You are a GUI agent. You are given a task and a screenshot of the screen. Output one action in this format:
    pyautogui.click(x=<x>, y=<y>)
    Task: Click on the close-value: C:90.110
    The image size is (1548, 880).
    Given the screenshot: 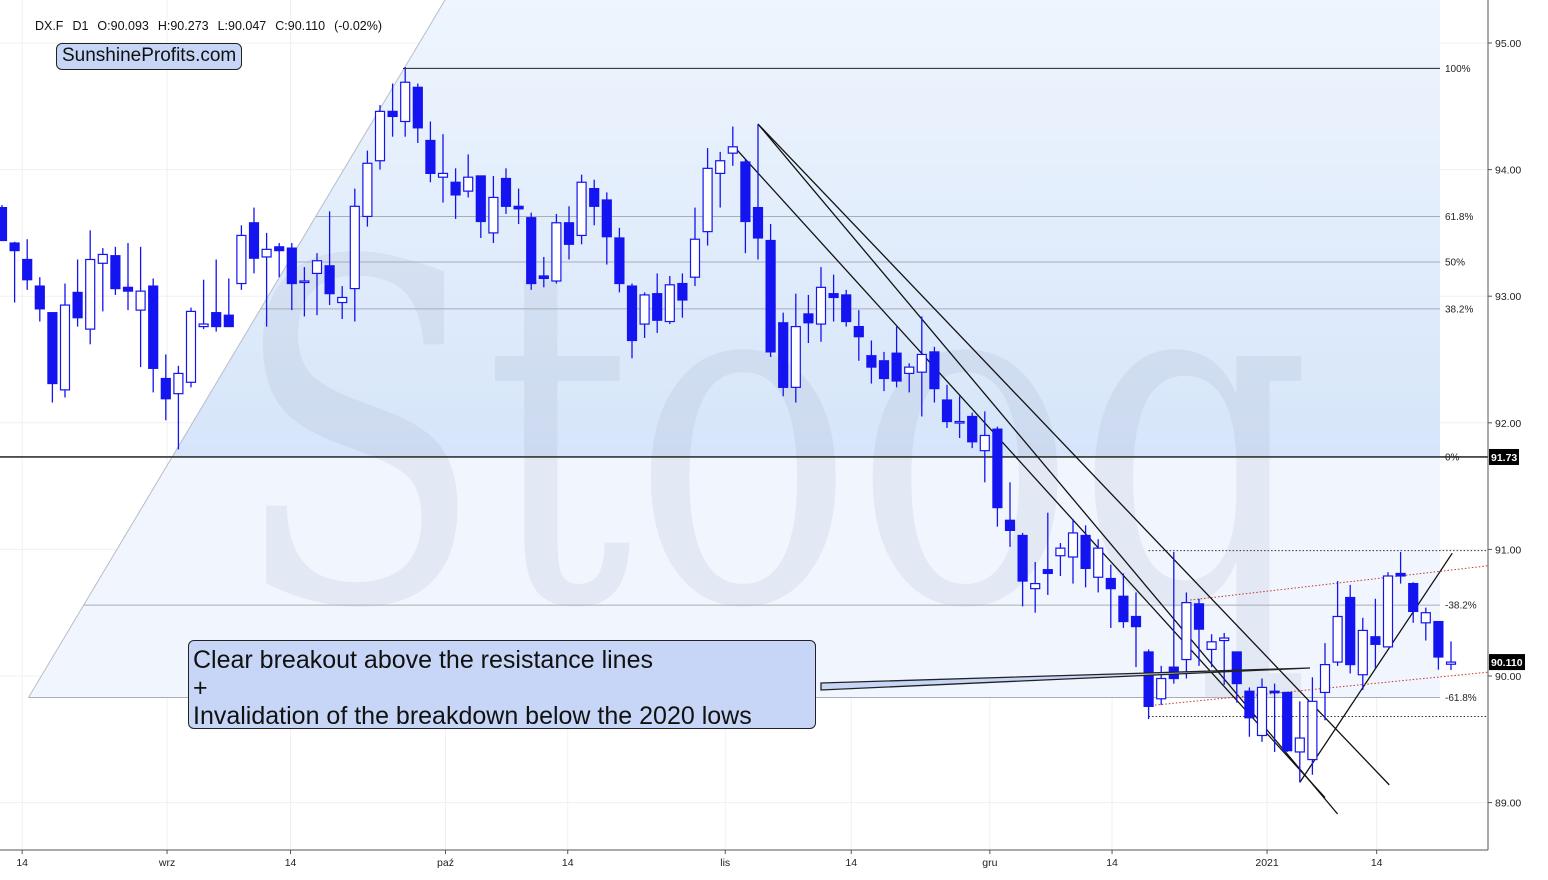 What is the action you would take?
    pyautogui.click(x=300, y=26)
    